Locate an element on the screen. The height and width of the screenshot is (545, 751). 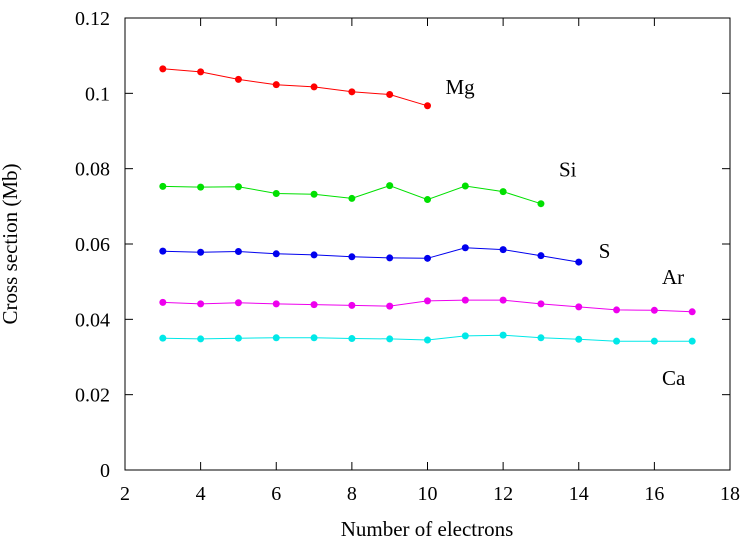
series-label-mg: Mg is located at coordinates (461, 87).